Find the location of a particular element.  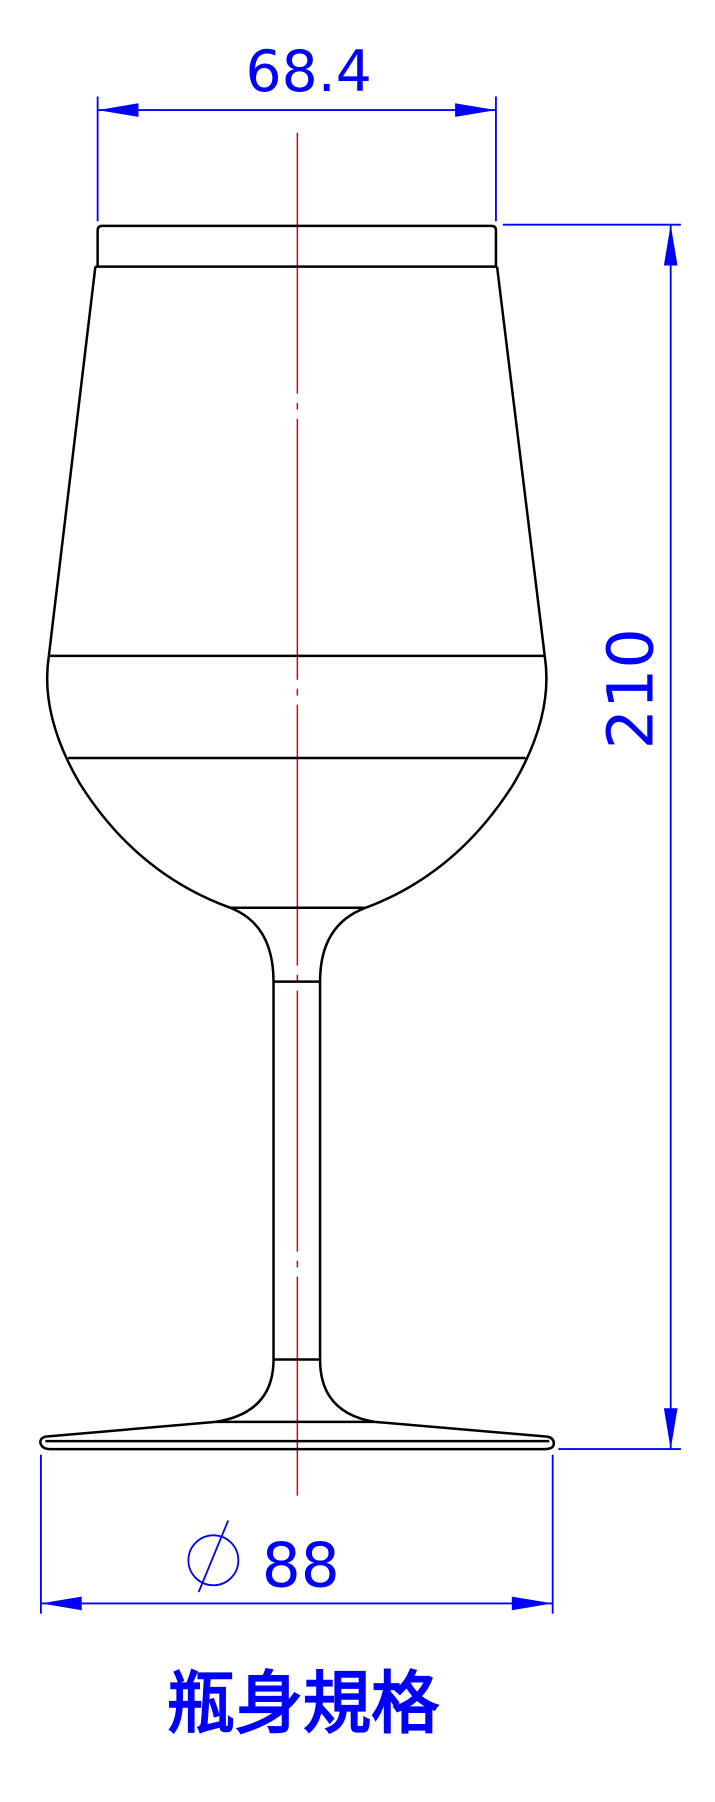

caption: 瓶身規格 is located at coordinates (303, 1704).